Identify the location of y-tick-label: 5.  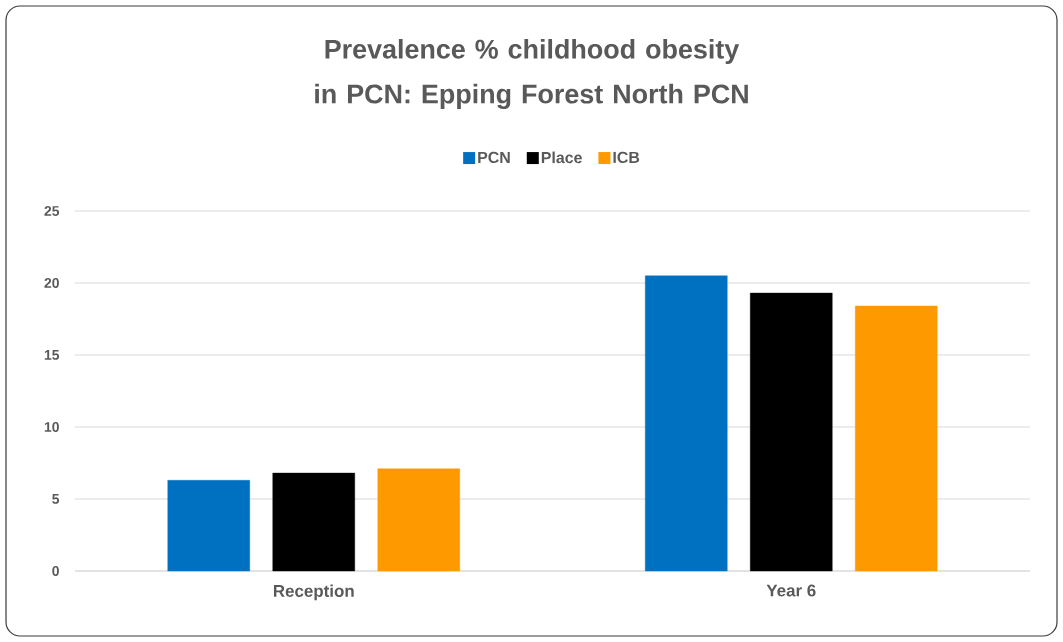
(56, 499).